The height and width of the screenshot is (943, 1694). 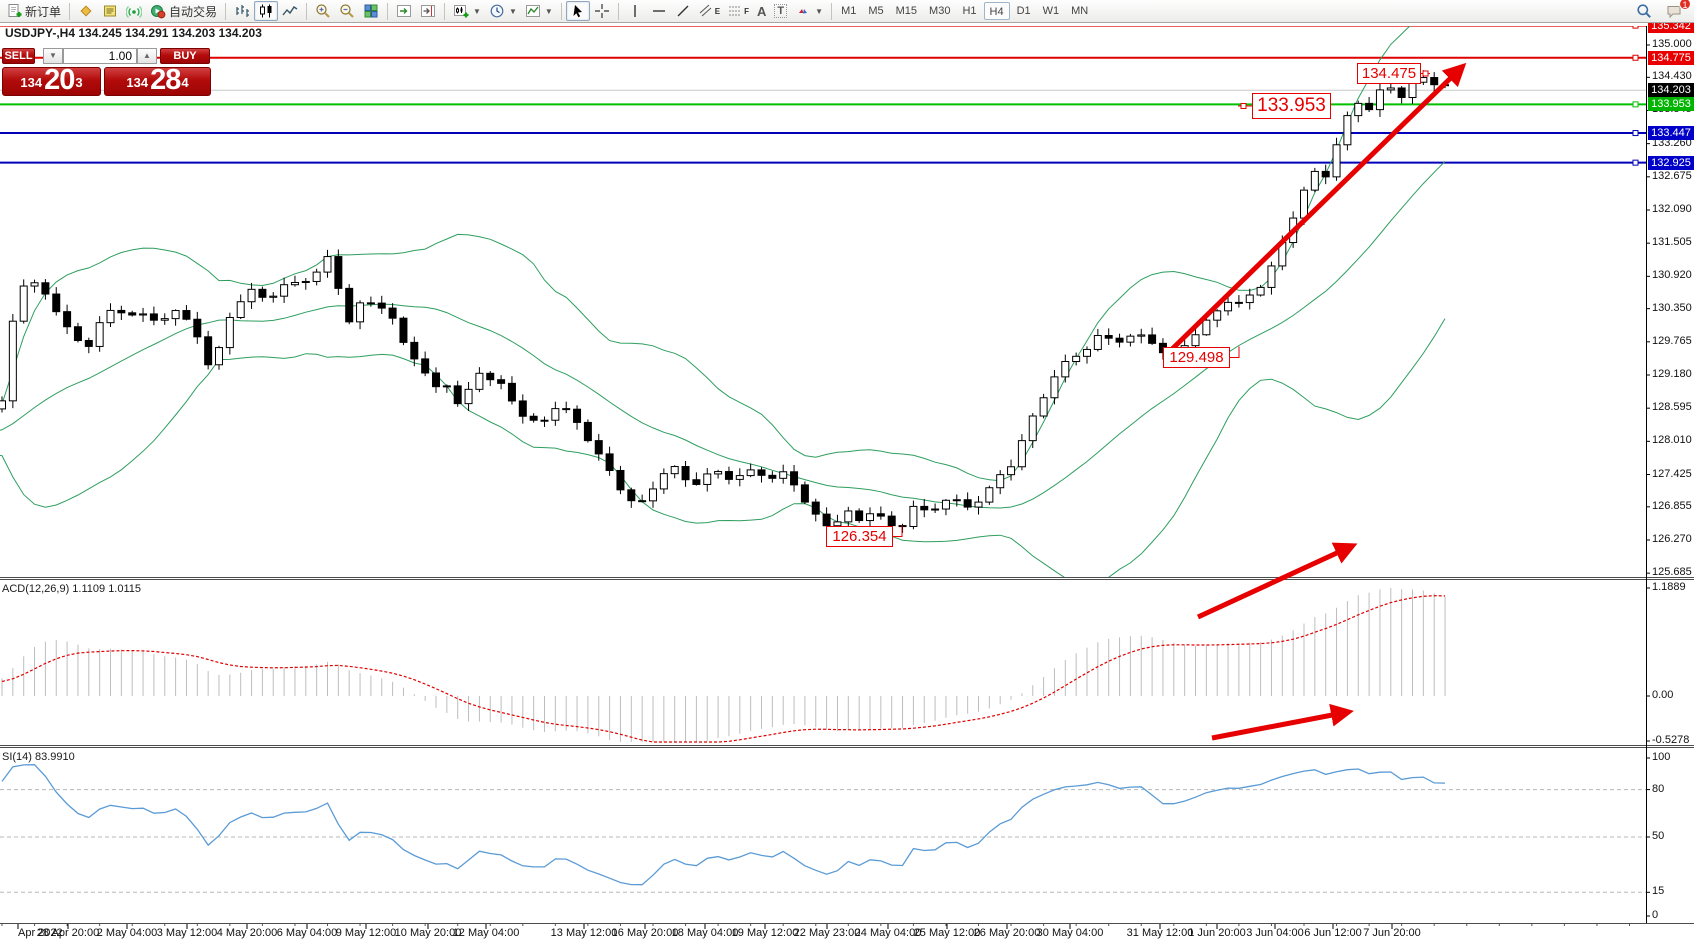 I want to click on price-tick-label: 132.090, so click(x=1672, y=208).